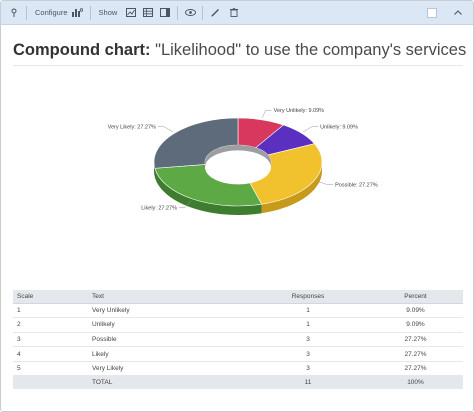 The width and height of the screenshot is (474, 412). I want to click on table-icon, so click(148, 13).